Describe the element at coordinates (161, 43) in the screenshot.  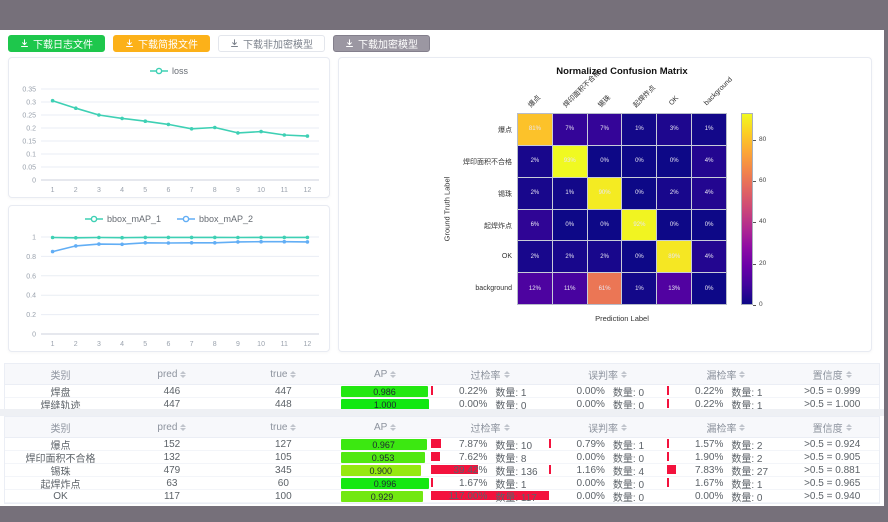
I see `download-report-button: 下载简报文件` at that location.